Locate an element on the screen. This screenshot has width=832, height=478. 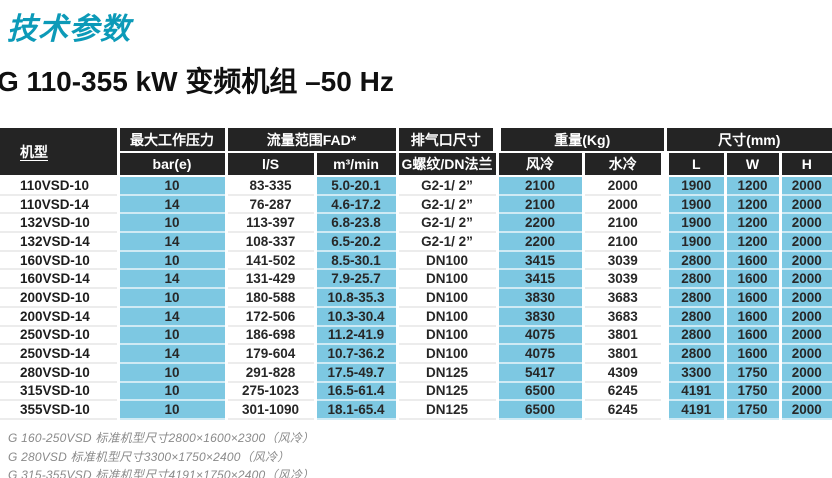
header-flow-range: 流量范围FAD* is located at coordinates (312, 140).